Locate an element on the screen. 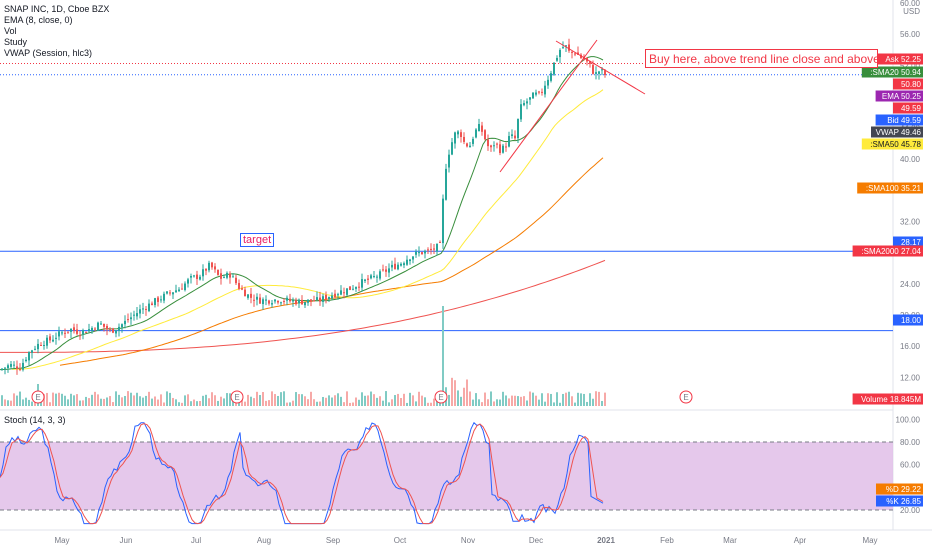 Image resolution: width=932 pixels, height=550 pixels. stoch-tag-label: %K 26.85 is located at coordinates (903, 501).